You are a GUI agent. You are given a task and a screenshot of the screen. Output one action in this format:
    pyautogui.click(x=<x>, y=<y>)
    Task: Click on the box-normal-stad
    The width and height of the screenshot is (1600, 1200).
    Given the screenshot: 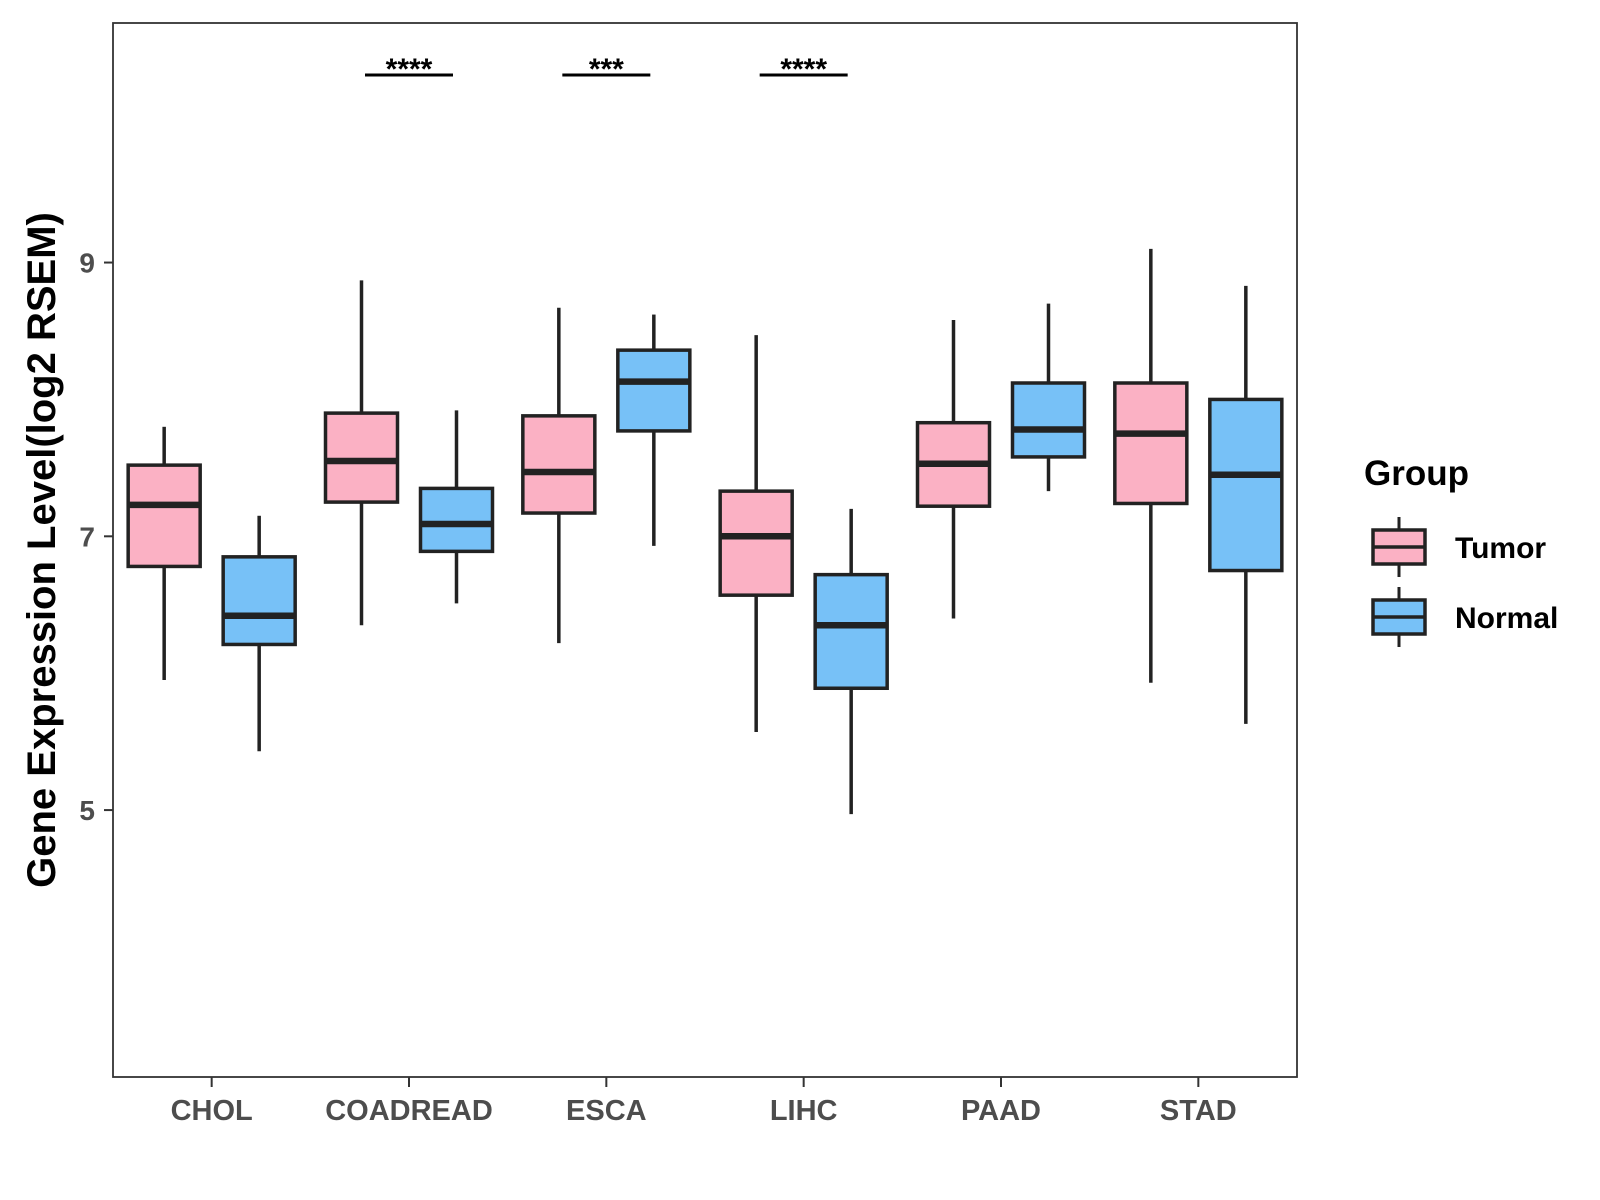 What is the action you would take?
    pyautogui.click(x=1246, y=504)
    